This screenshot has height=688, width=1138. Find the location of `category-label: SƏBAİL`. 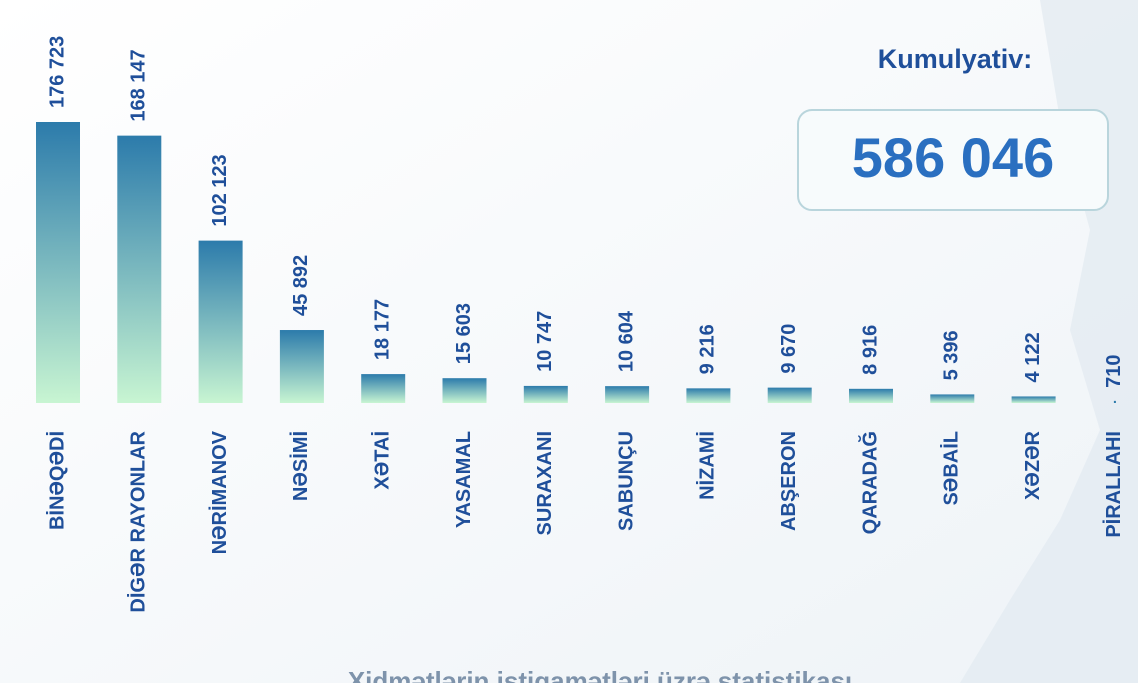

category-label: SƏBAİL is located at coordinates (951, 468).